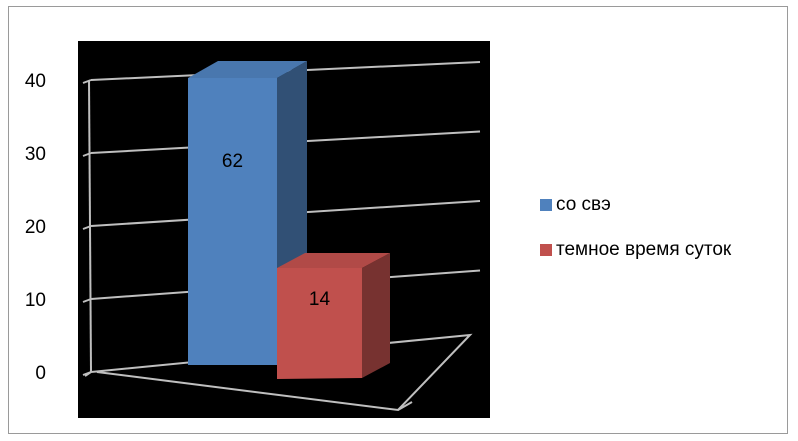 The image size is (798, 441). Describe the element at coordinates (583, 204) in the screenshot. I see `legend-label-series-1: со свэ` at that location.